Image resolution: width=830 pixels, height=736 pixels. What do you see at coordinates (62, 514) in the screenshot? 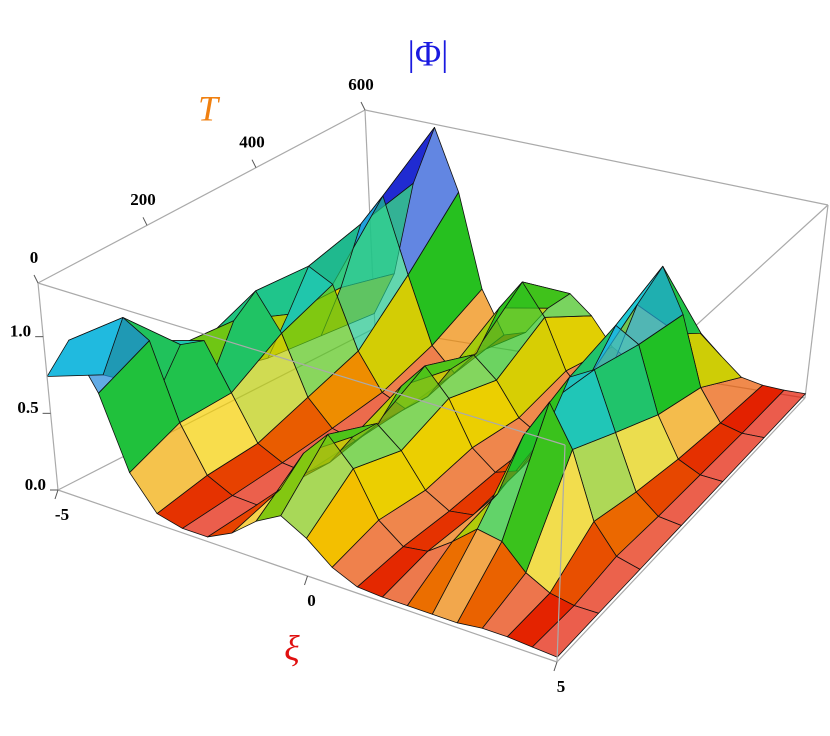
I see `x-tick-label: -5` at bounding box center [62, 514].